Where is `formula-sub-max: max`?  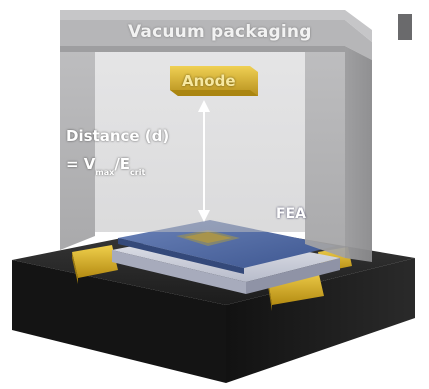 formula-sub-max: max is located at coordinates (105, 172).